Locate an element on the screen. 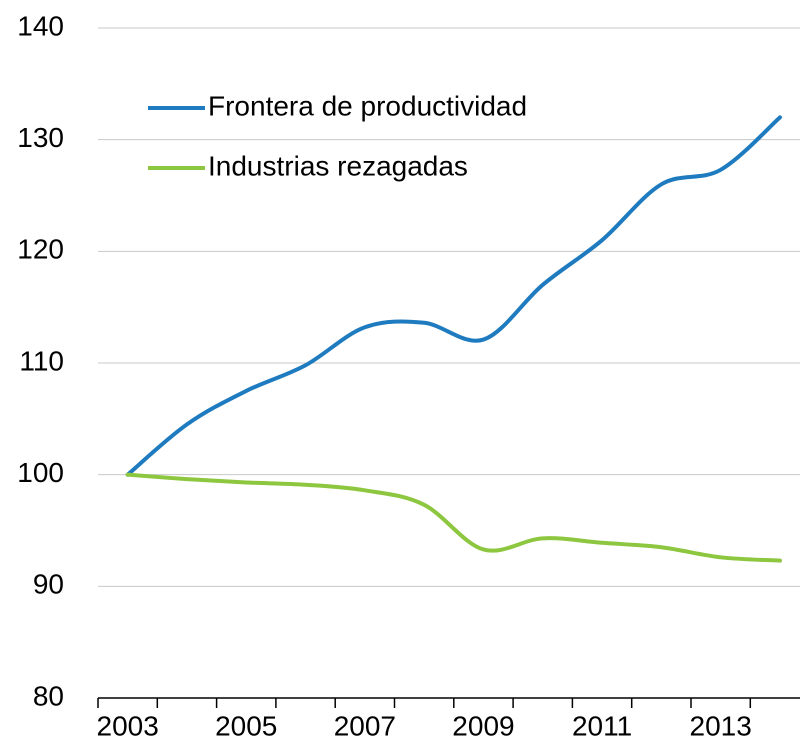 The width and height of the screenshot is (802, 747). x-tick-label: 2011 is located at coordinates (602, 725).